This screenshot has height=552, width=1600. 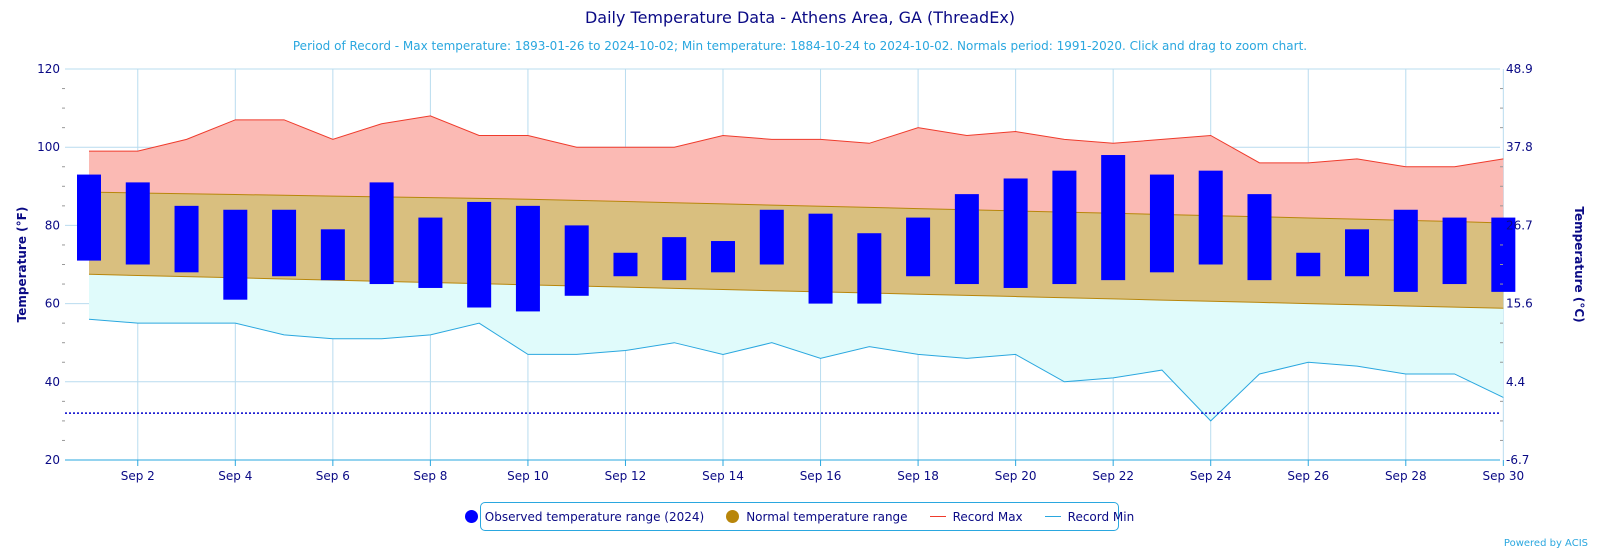 What do you see at coordinates (821, 476) in the screenshot?
I see `x-tick-label: Sep 16` at bounding box center [821, 476].